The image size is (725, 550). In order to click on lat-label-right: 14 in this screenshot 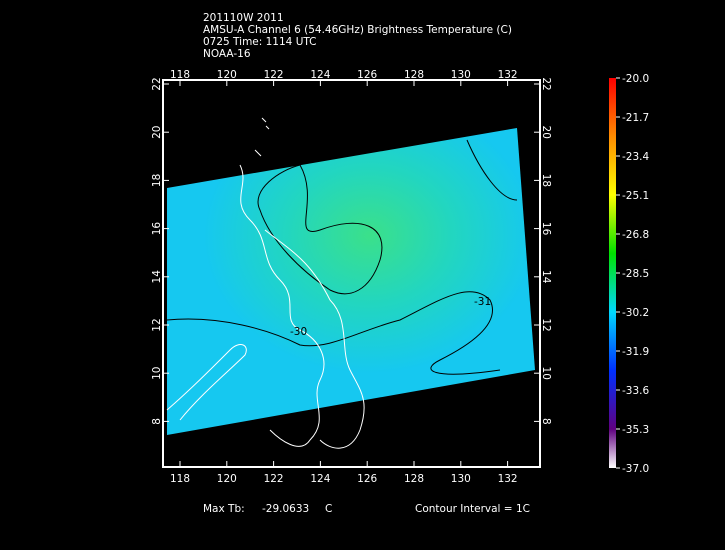, I will do `click(546, 277)`.